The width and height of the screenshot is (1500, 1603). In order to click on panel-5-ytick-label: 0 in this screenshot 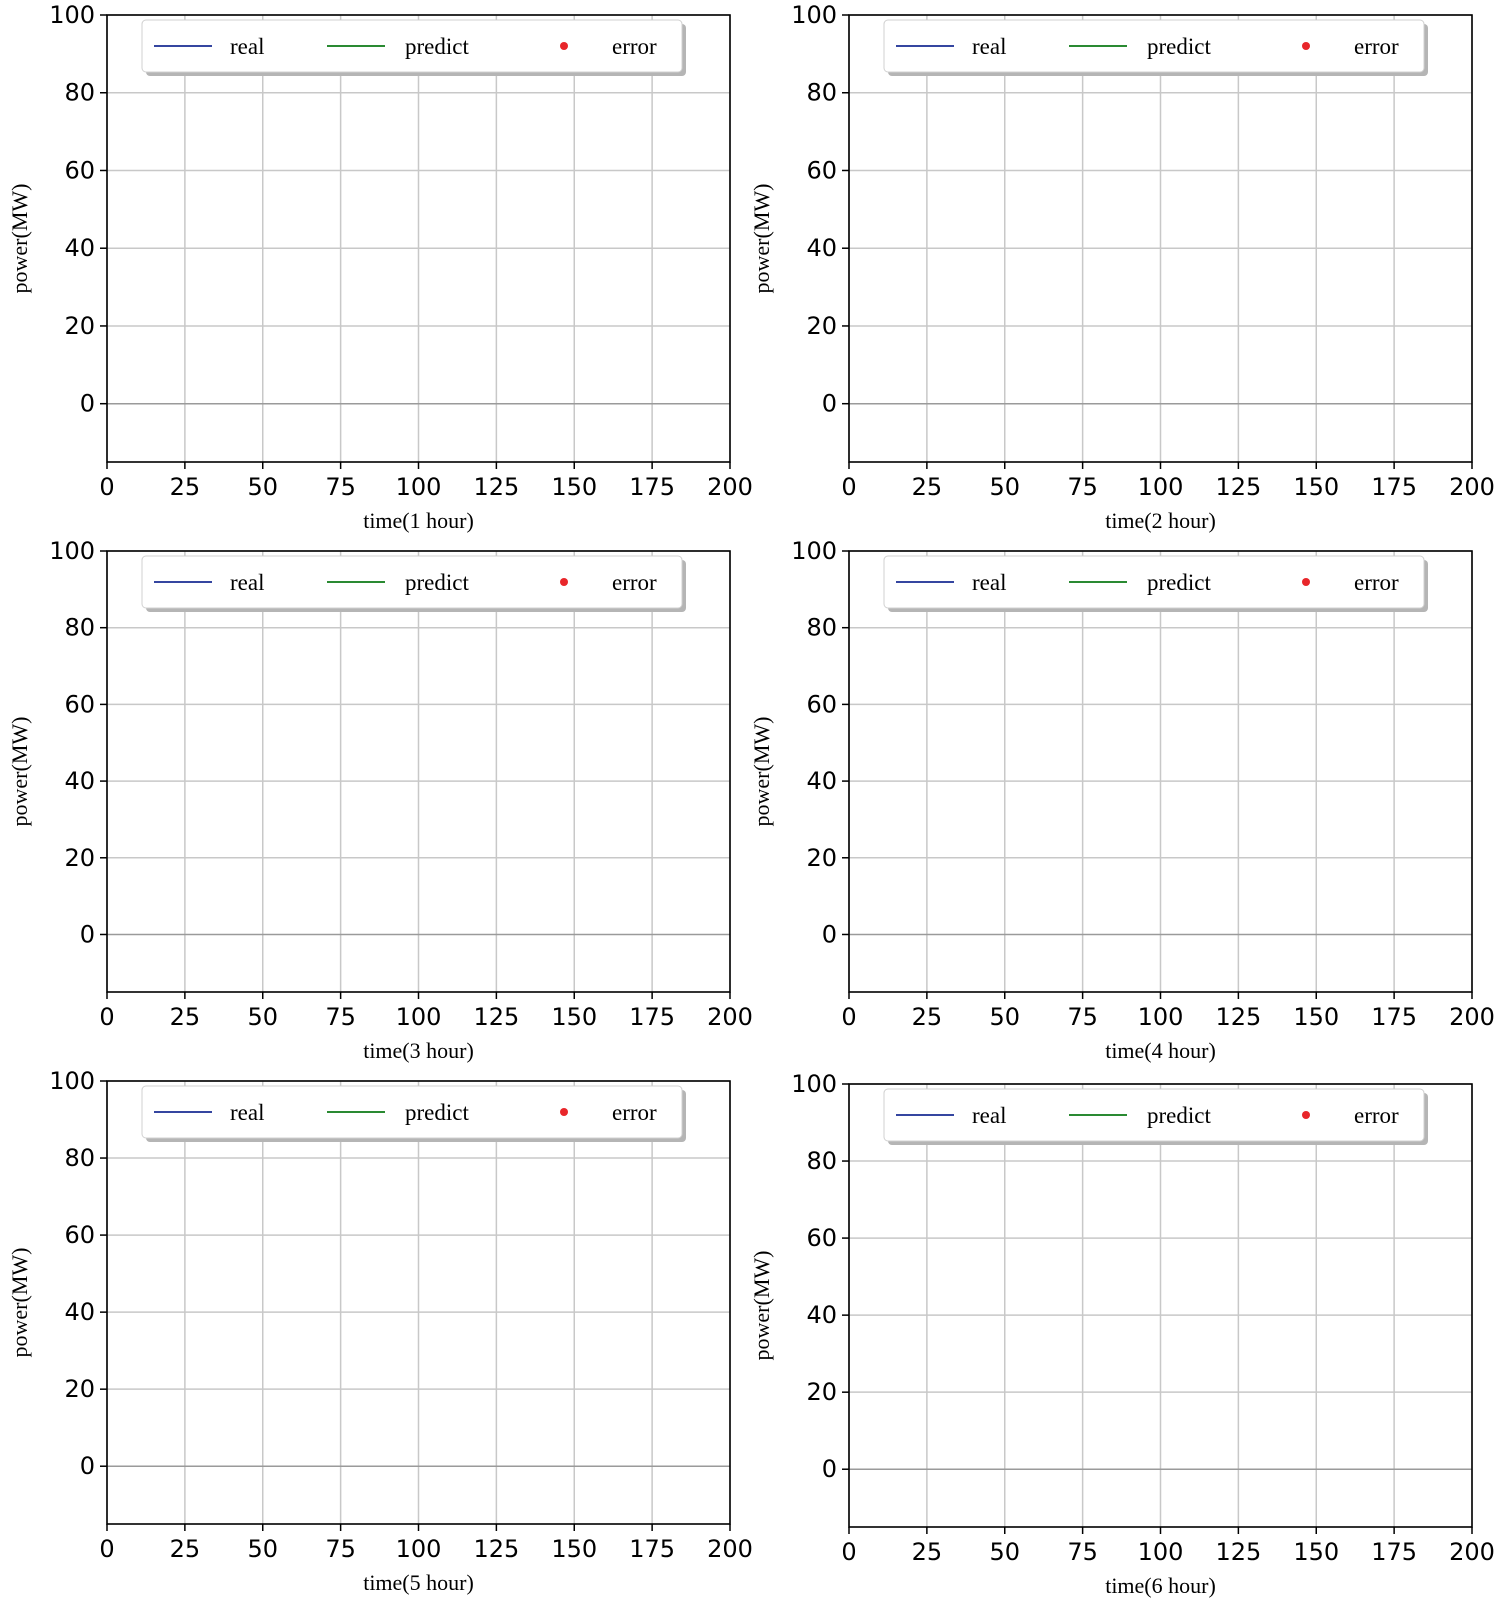, I will do `click(87, 1466)`.